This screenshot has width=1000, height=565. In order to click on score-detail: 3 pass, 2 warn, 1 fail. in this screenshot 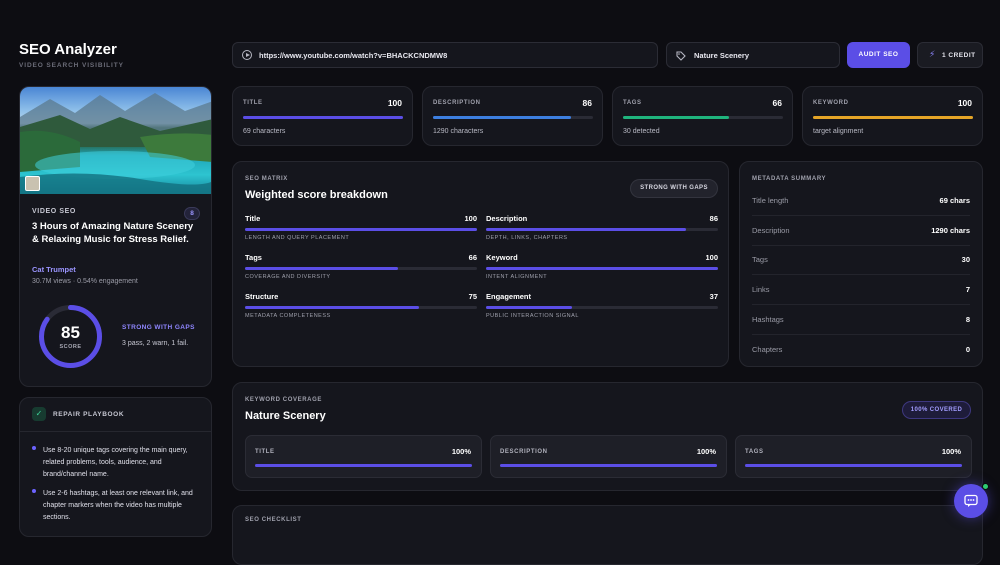, I will do `click(155, 343)`.